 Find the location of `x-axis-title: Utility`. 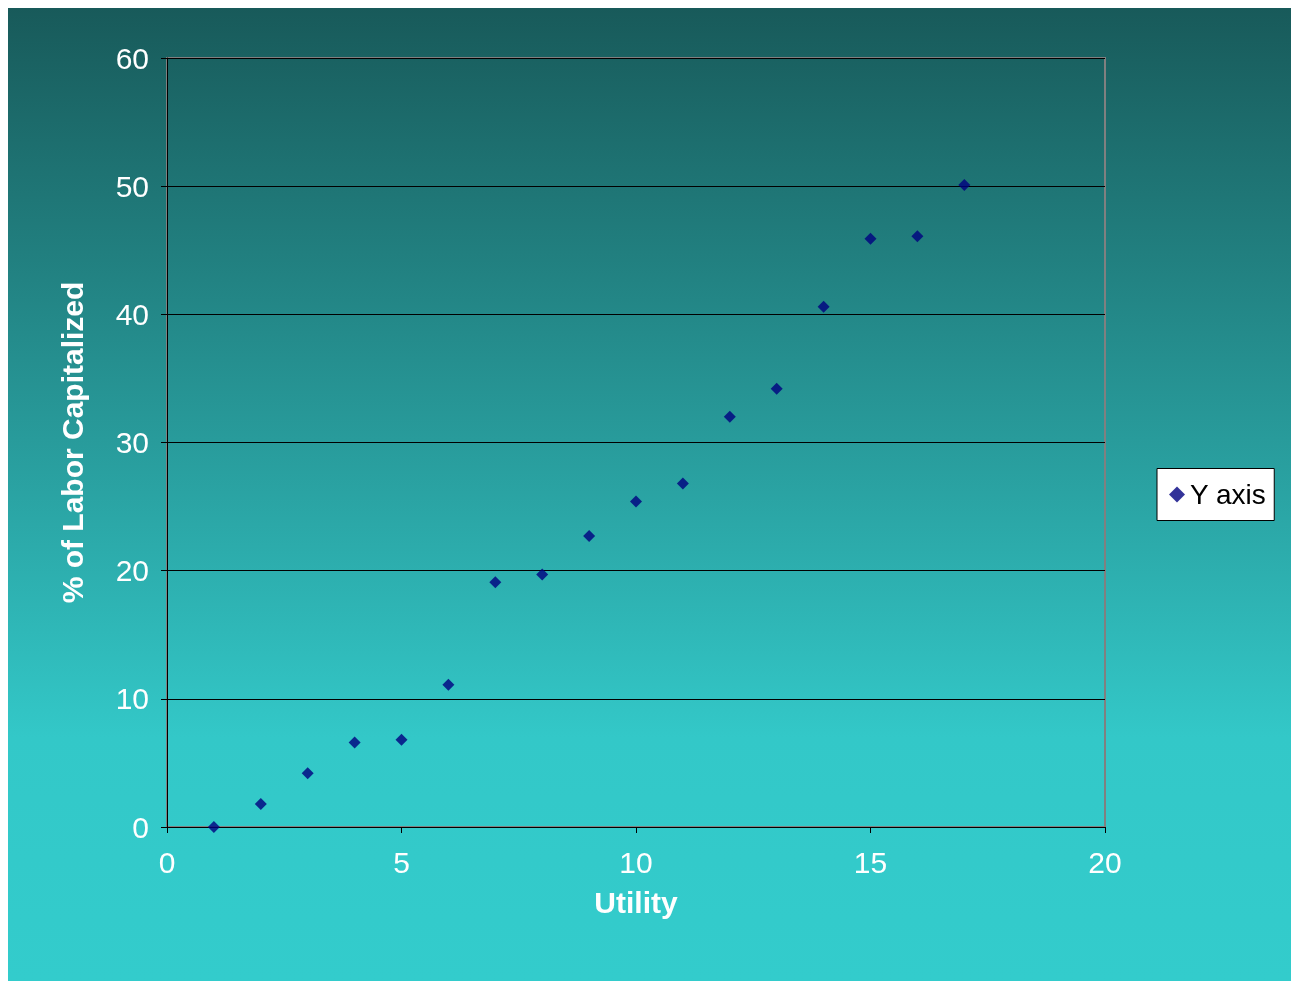

x-axis-title: Utility is located at coordinates (636, 902).